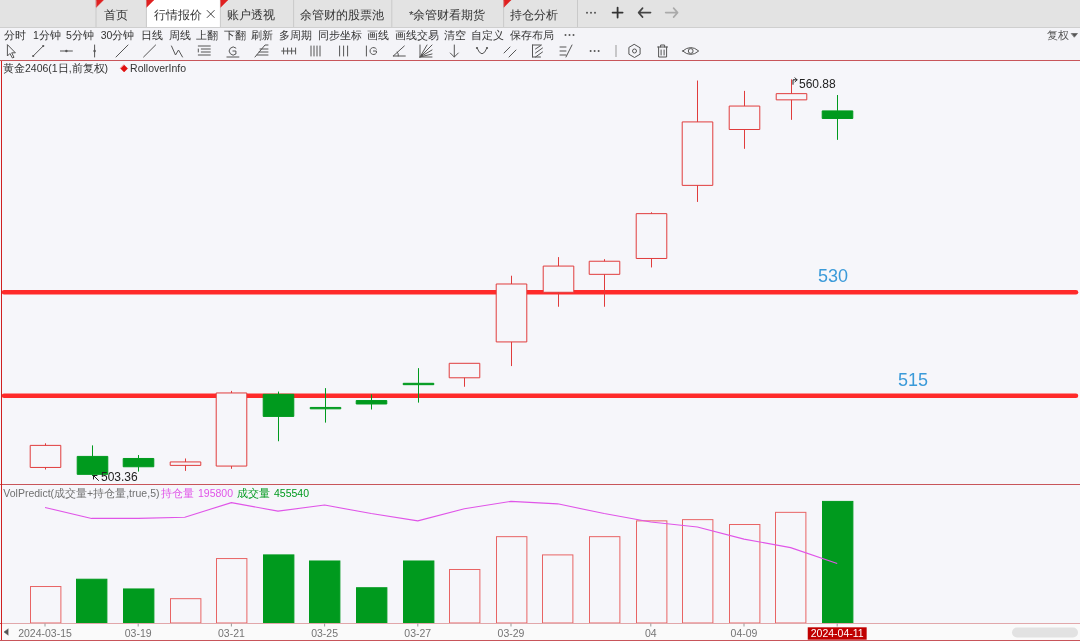 Image resolution: width=1080 pixels, height=641 pixels. Describe the element at coordinates (534, 14) in the screenshot. I see `text: 持仓分析` at that location.